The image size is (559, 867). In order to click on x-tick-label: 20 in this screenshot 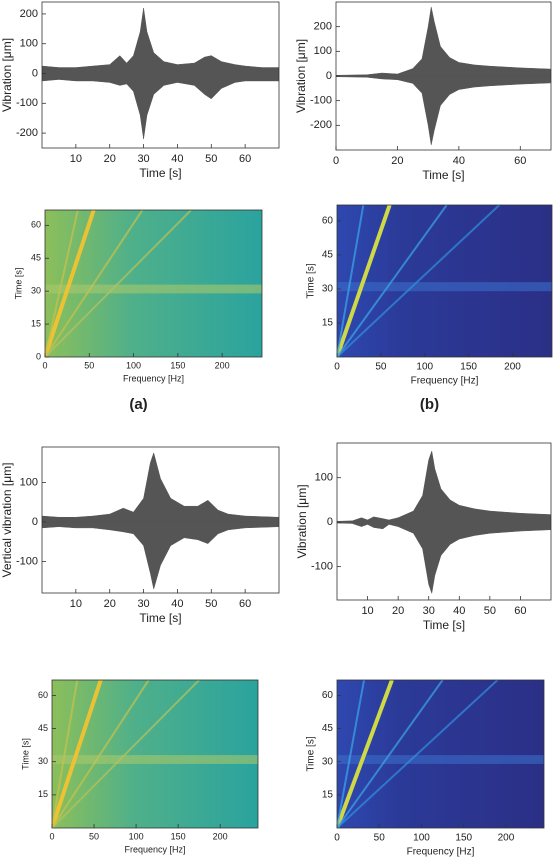, I will do `click(397, 161)`.